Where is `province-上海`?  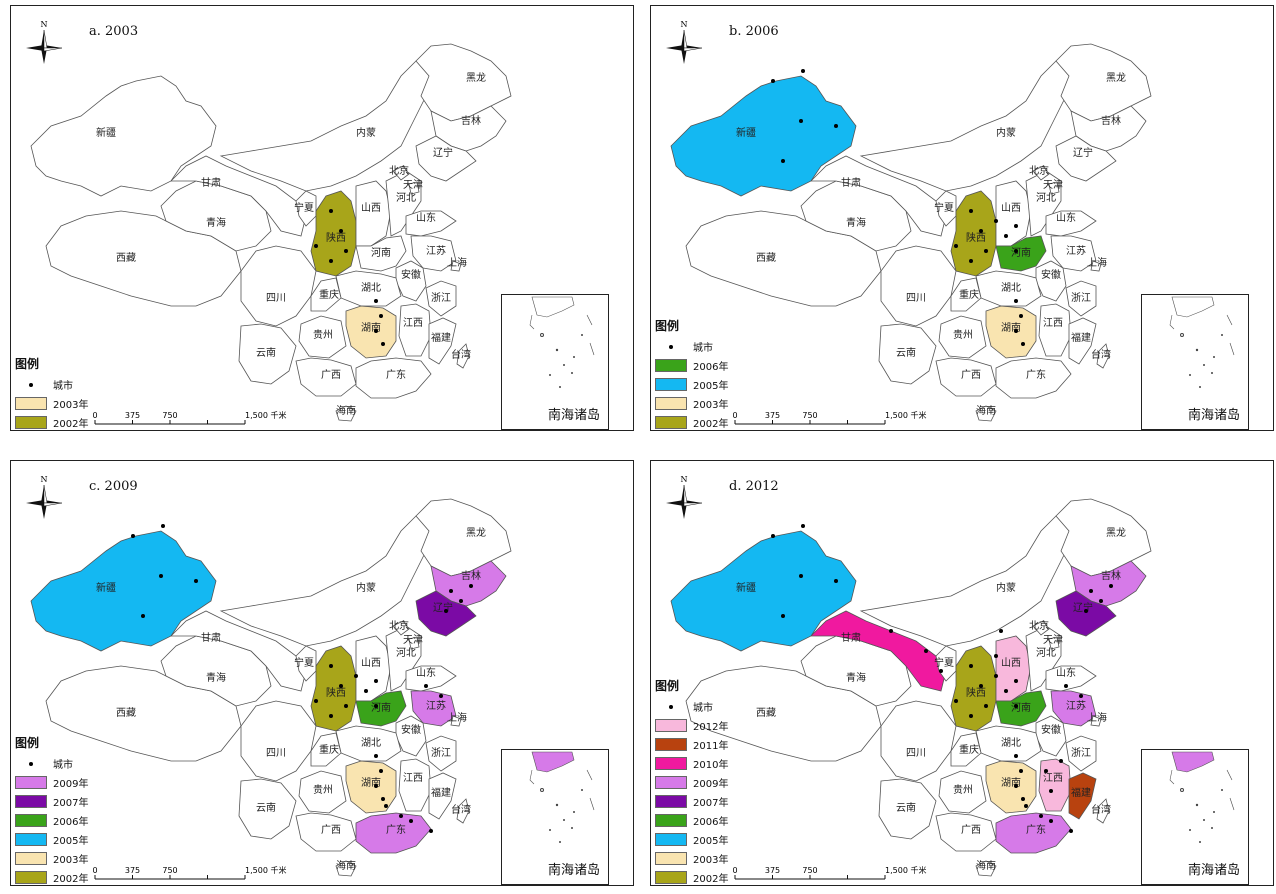
province-上海 is located at coordinates (1096, 266).